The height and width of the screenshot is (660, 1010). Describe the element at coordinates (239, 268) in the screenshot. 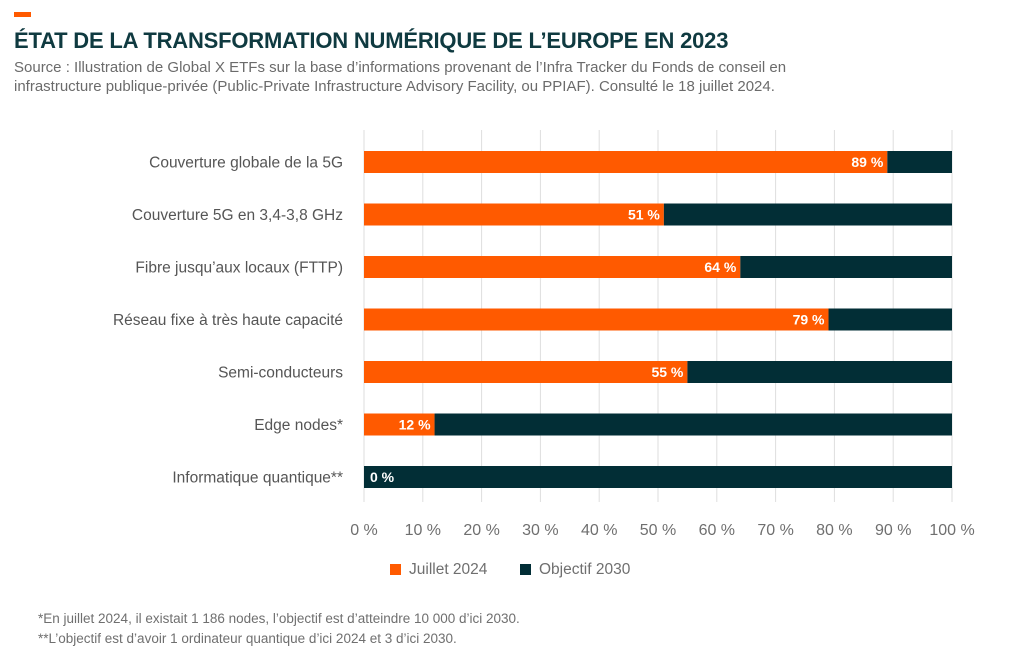

I see `category-label: Fibre jusqu’aux locaux (FTTP)` at that location.